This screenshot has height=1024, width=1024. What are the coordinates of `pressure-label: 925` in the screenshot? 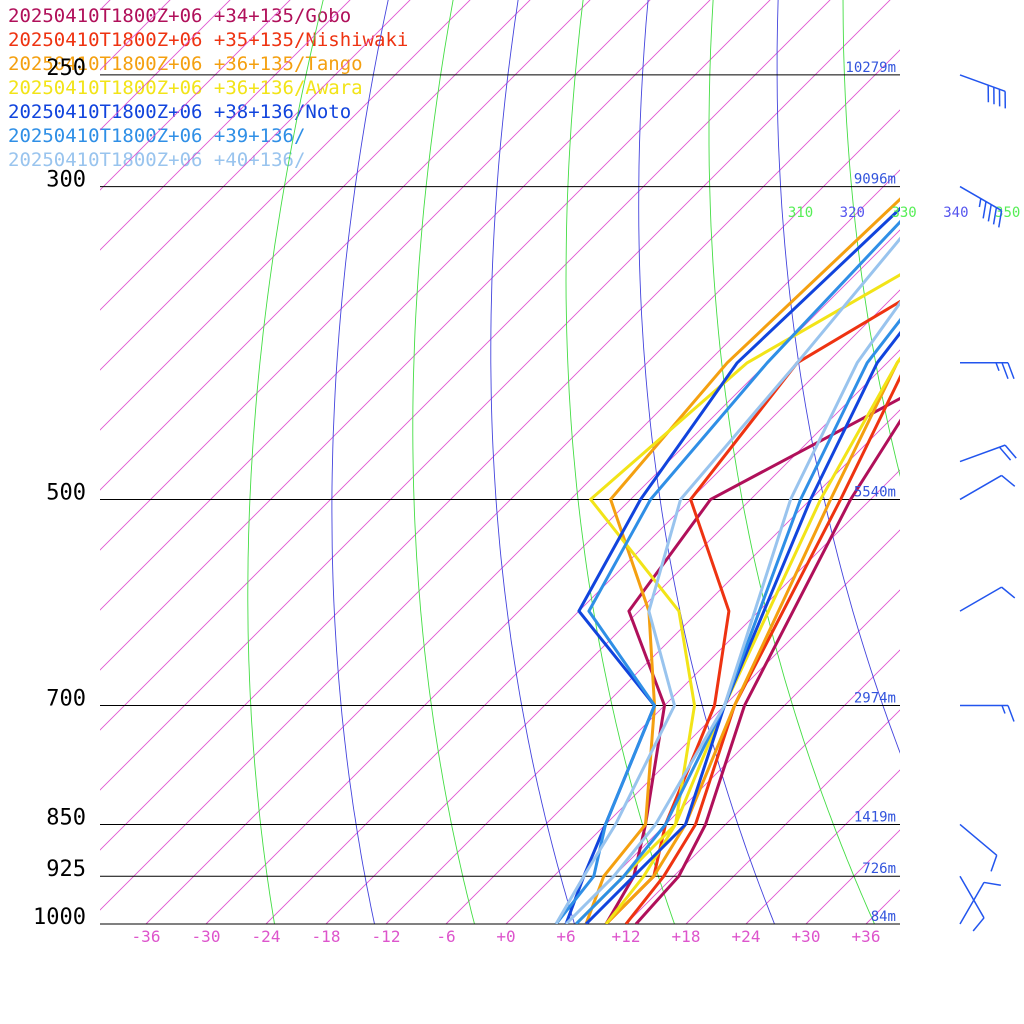 It's located at (66, 869).